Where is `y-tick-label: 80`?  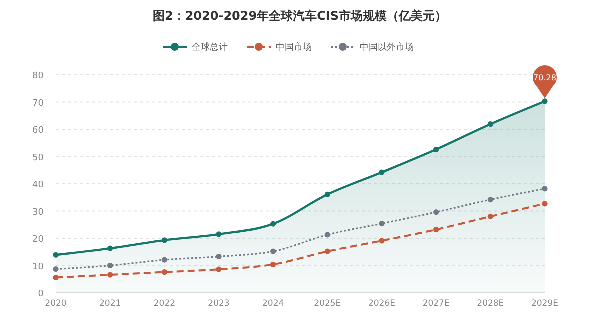 y-tick-label: 80 is located at coordinates (38, 77).